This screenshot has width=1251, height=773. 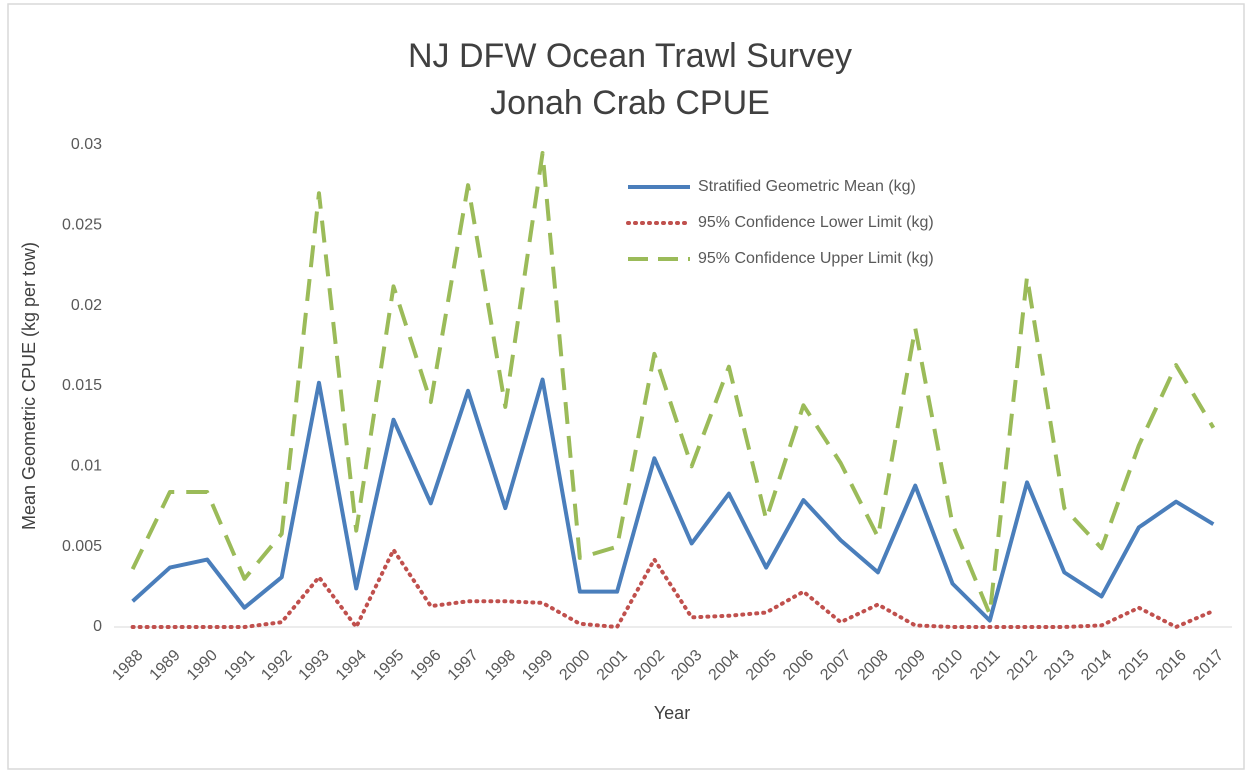 I want to click on y-tick-label: 0.02, so click(x=86, y=305).